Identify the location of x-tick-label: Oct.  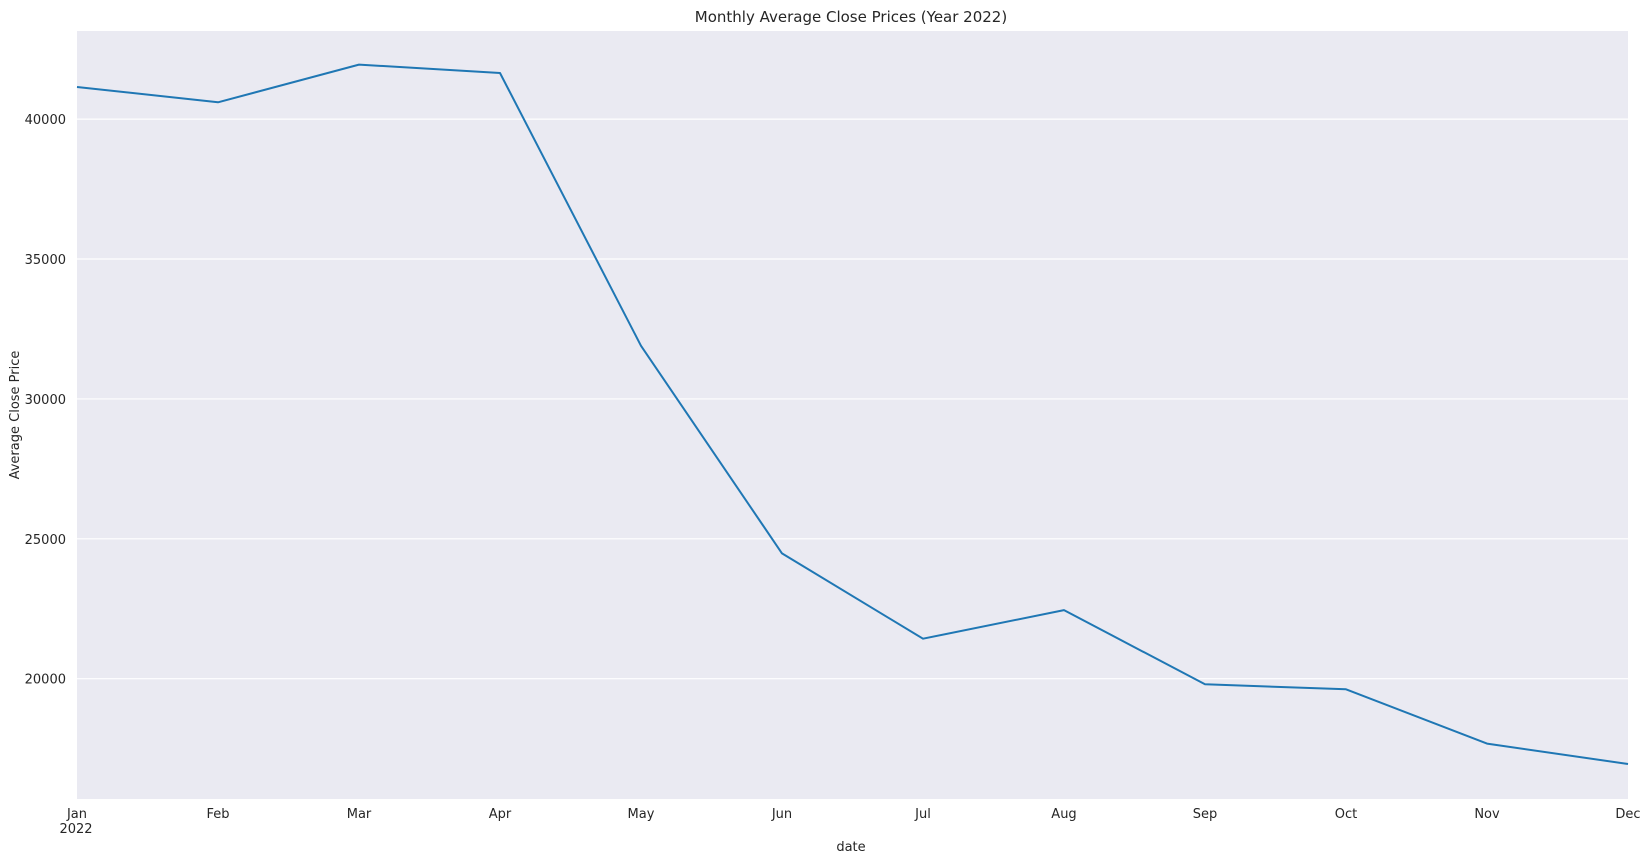
(1346, 814).